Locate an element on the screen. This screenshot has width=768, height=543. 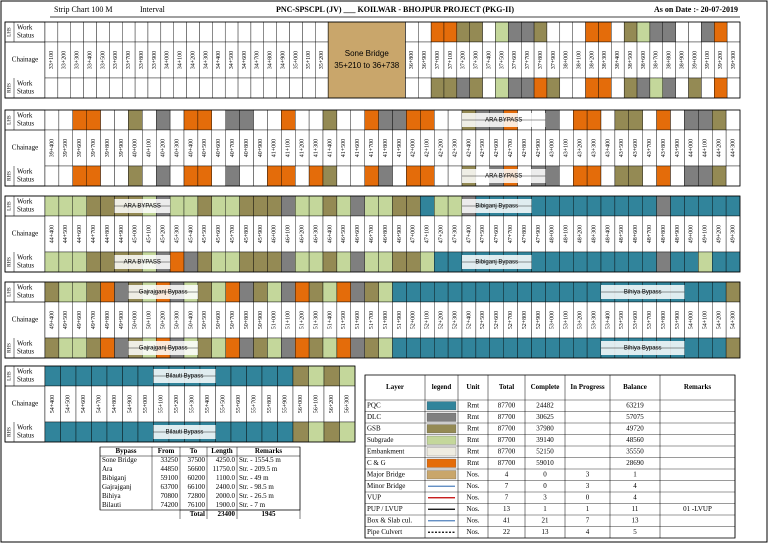
chainage: 54+000 is located at coordinates (692, 320).